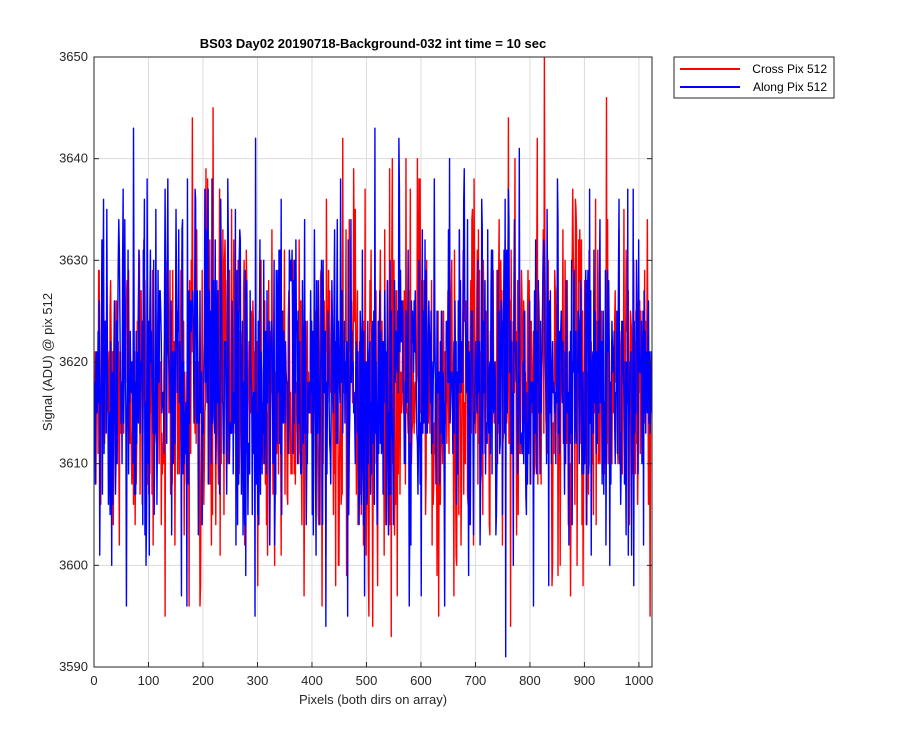 This screenshot has width=900, height=750. I want to click on x-axis: 0 100 200 300 400 500 600 700 800 900 1000, so click(371, 675).